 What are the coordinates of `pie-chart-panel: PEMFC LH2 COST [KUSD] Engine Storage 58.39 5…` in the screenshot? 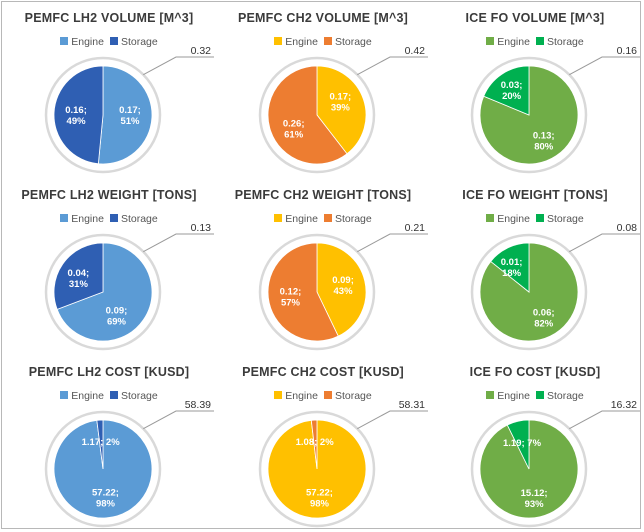 It's located at (109, 444).